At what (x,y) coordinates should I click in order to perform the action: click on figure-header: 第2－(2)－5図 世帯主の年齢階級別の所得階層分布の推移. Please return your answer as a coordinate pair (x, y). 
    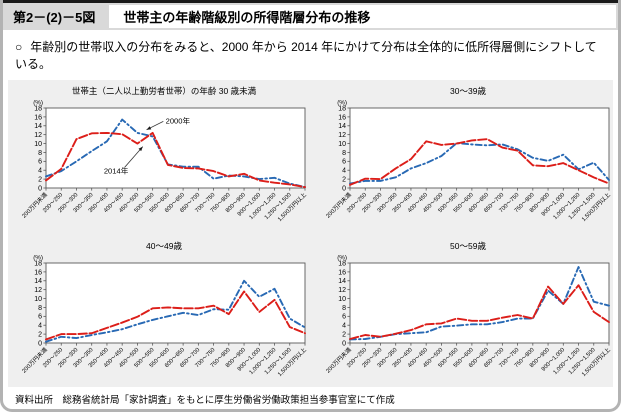
    Looking at the image, I should click on (310, 16).